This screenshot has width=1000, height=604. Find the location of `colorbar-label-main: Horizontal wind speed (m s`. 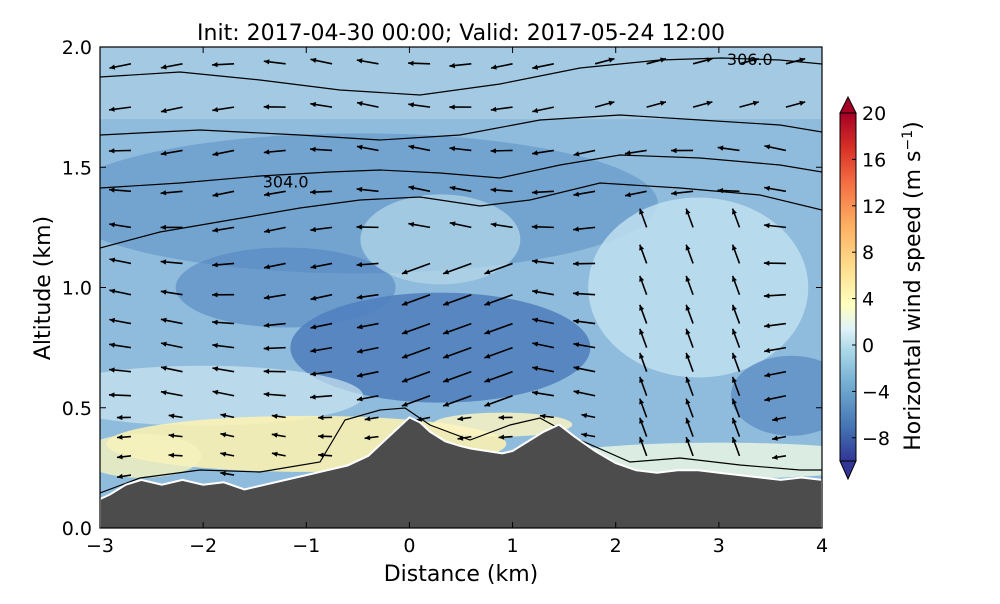

colorbar-label-main: Horizontal wind speed (m s is located at coordinates (913, 300).